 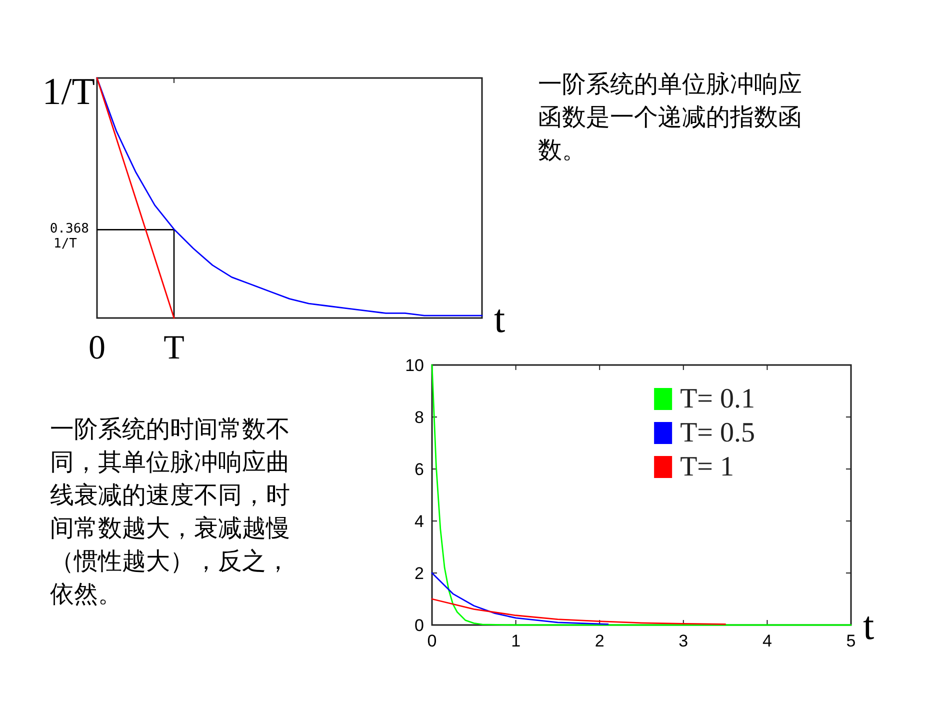 What do you see at coordinates (717, 433) in the screenshot?
I see `legend-label: T= 0.5` at bounding box center [717, 433].